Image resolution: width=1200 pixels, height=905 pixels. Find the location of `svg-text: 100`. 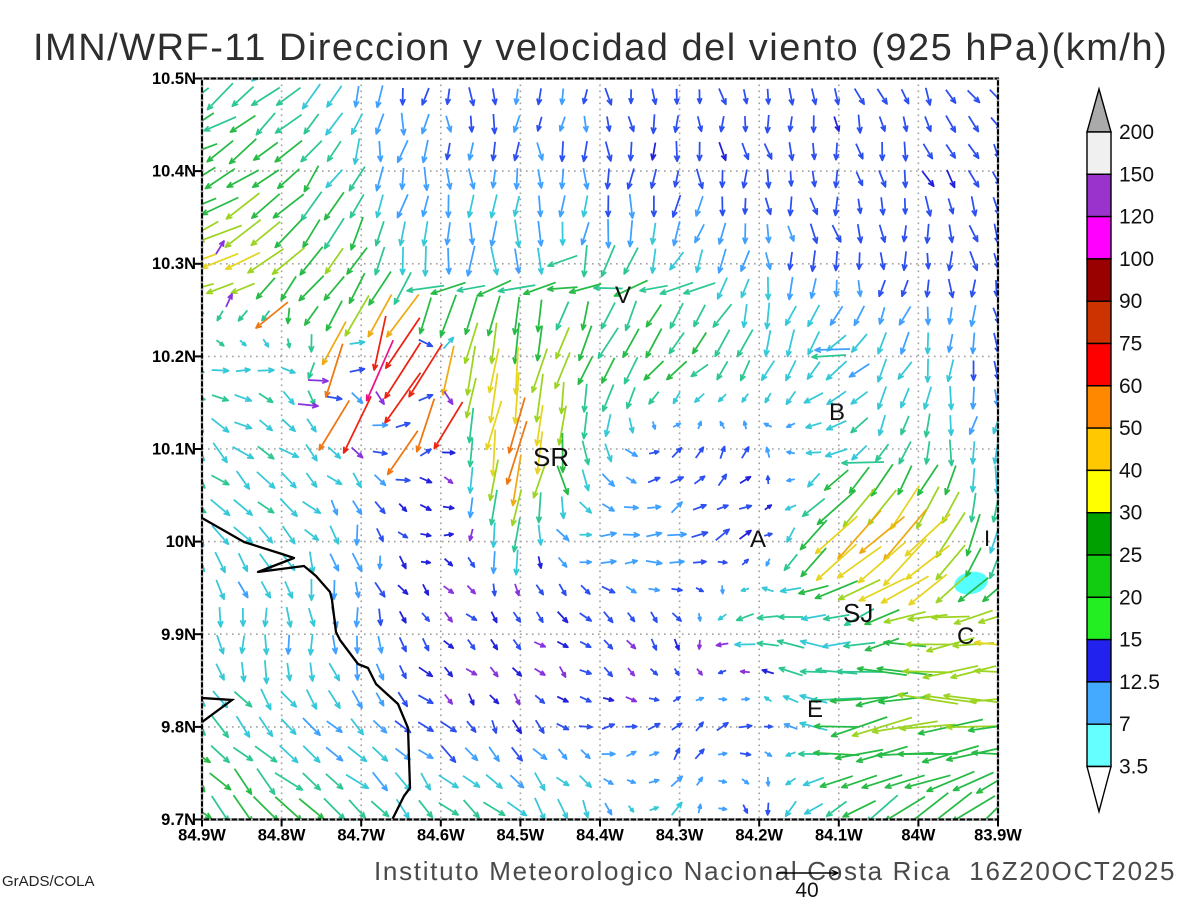

svg-text: 100 is located at coordinates (1136, 259).